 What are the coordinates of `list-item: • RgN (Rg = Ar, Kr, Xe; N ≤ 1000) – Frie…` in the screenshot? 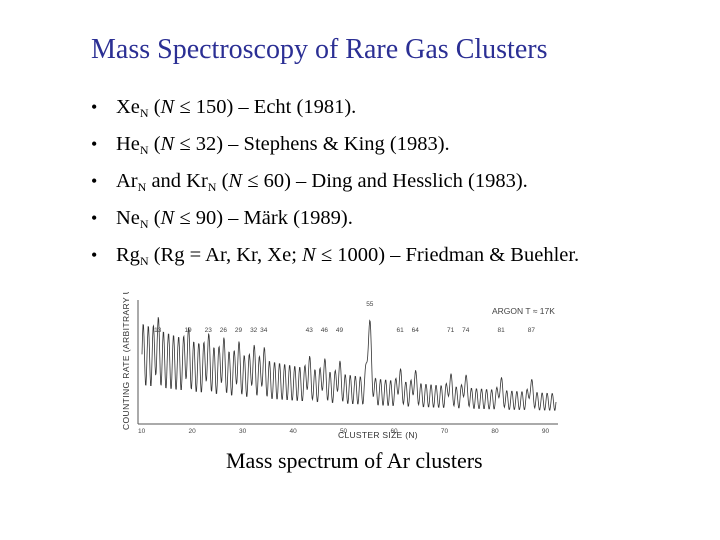 It's located at (335, 258).